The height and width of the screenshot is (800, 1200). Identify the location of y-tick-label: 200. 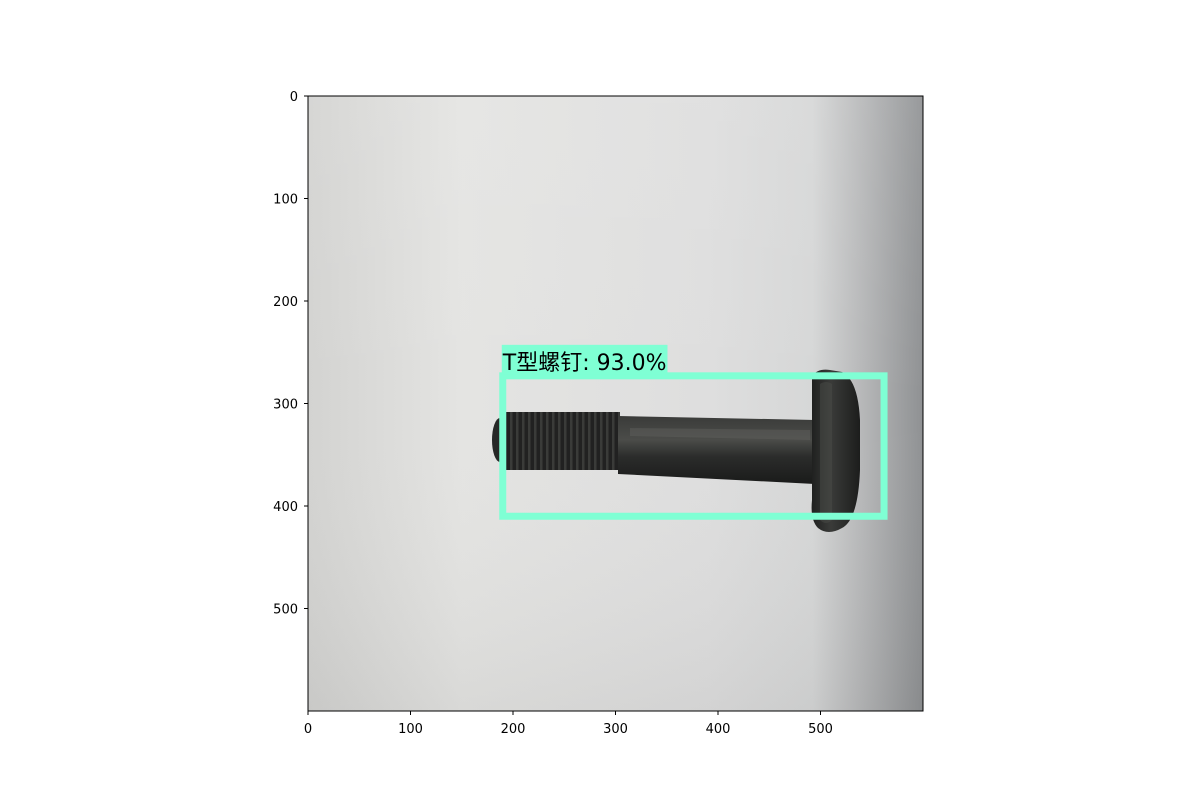
(285, 302).